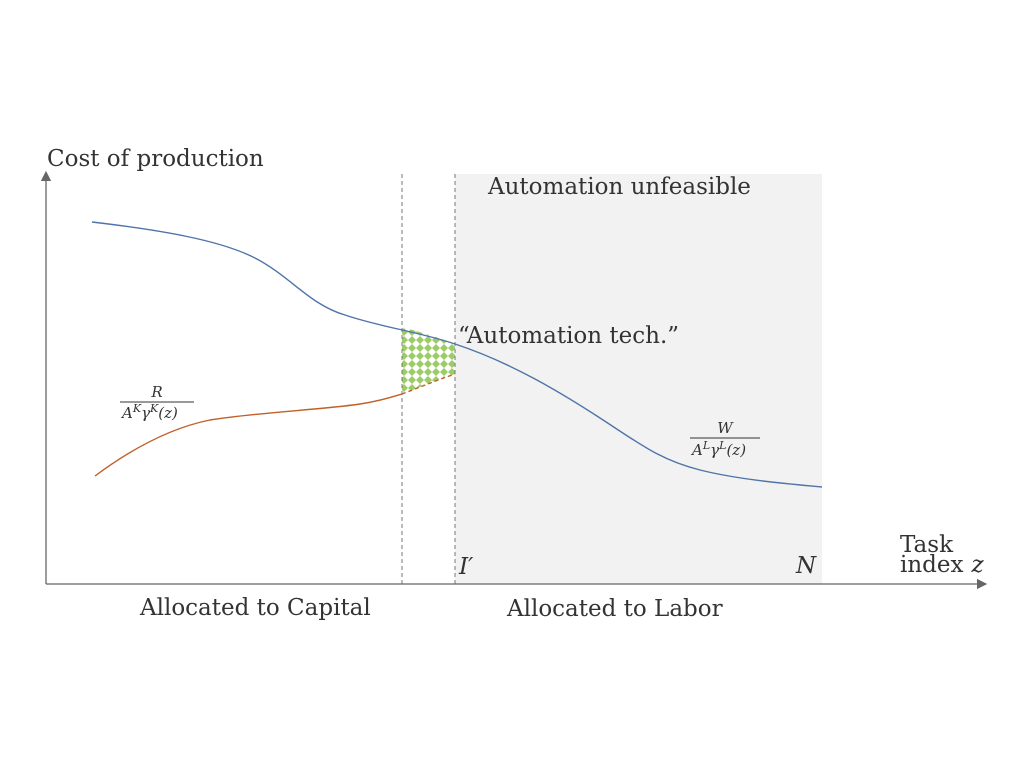 Image resolution: width=1024 pixels, height=768 pixels. What do you see at coordinates (806, 566) in the screenshot?
I see `n-marker: N` at bounding box center [806, 566].